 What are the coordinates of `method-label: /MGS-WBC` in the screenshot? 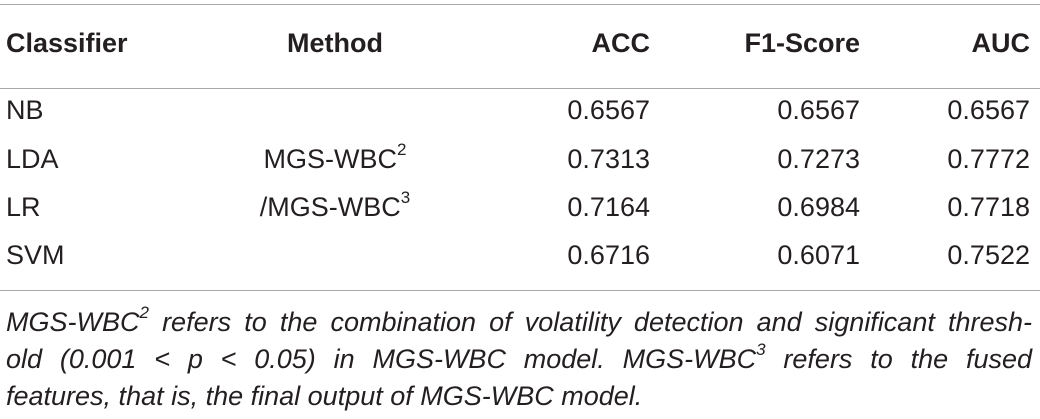 It's located at (330, 207).